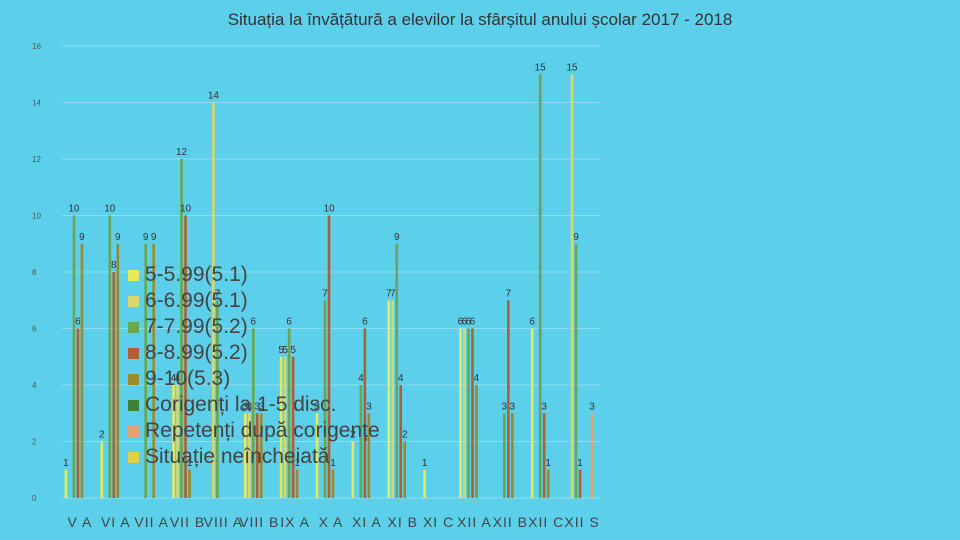 This screenshot has height=540, width=960. What do you see at coordinates (34, 329) in the screenshot?
I see `y-tick-label: 6` at bounding box center [34, 329].